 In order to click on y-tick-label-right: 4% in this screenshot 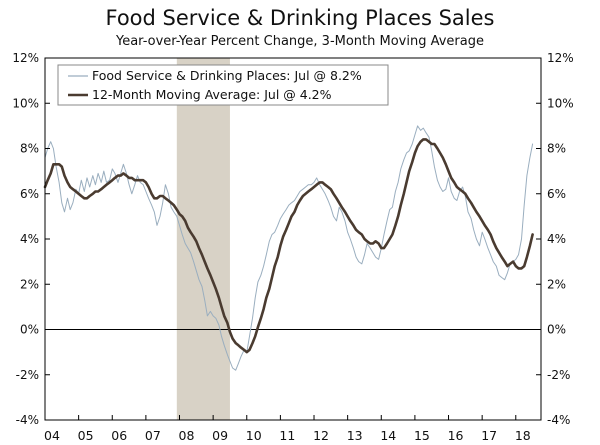, I will do `click(556, 239)`.